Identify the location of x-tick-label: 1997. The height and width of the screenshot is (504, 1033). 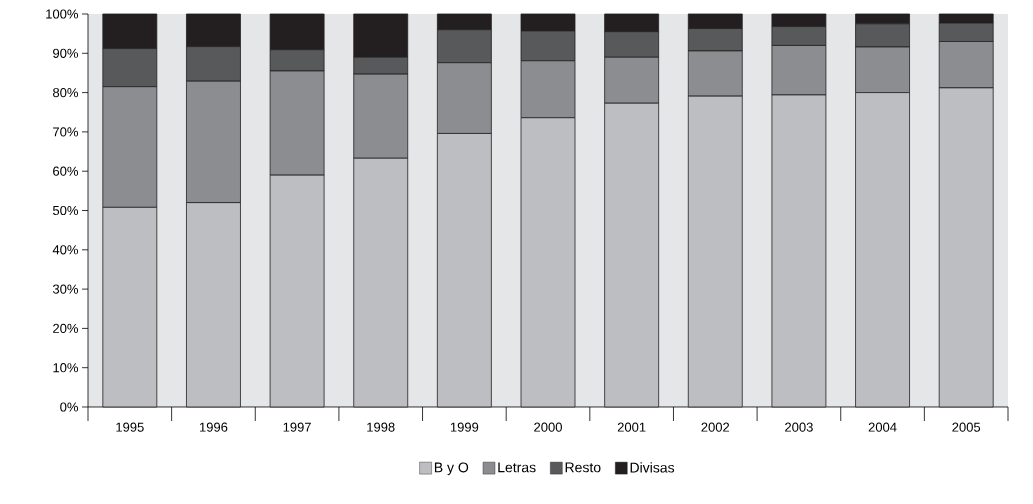
(297, 427).